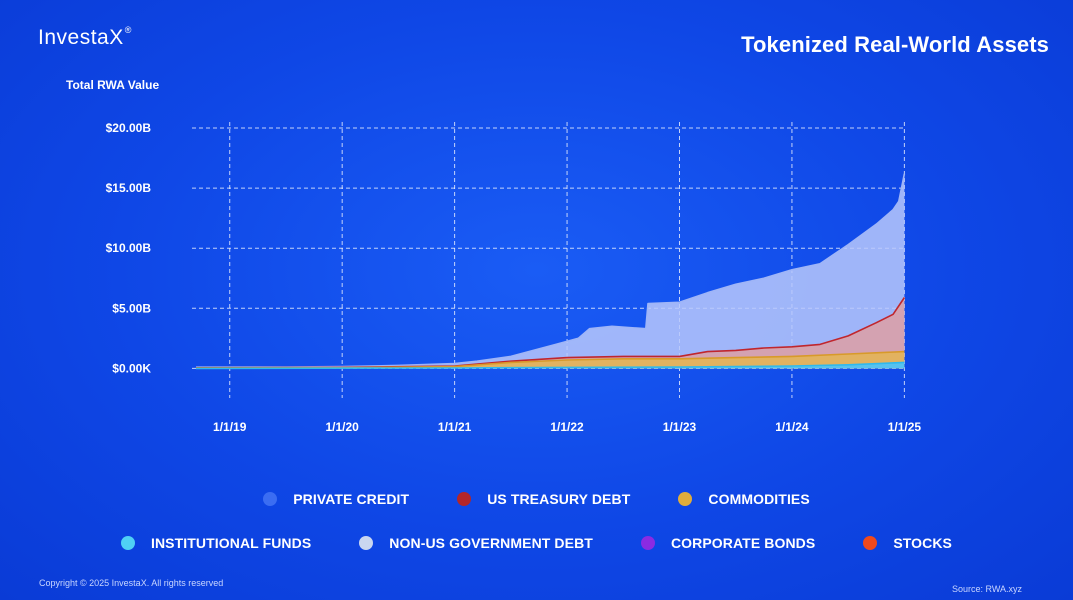  I want to click on legend-item-corporate-bonds: CORPORATE BONDS, so click(728, 543).